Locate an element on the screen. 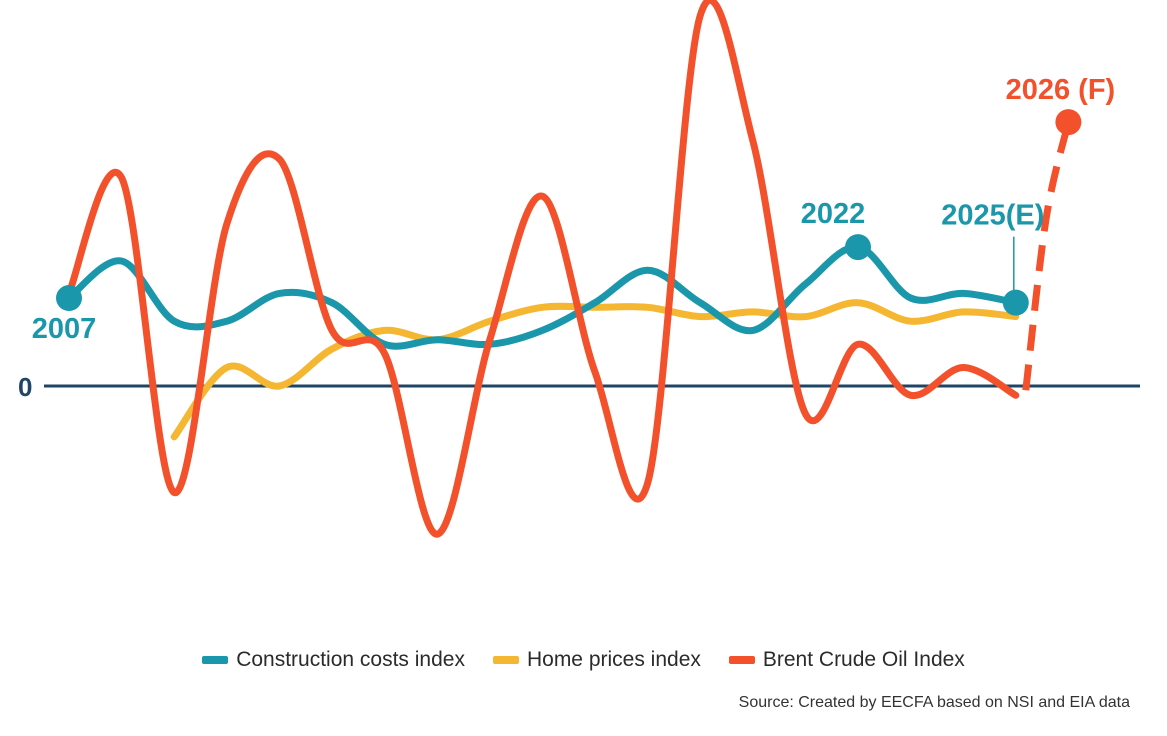 This screenshot has width=1167, height=736. data-point-home-prices-index-2010 is located at coordinates (226, 367).